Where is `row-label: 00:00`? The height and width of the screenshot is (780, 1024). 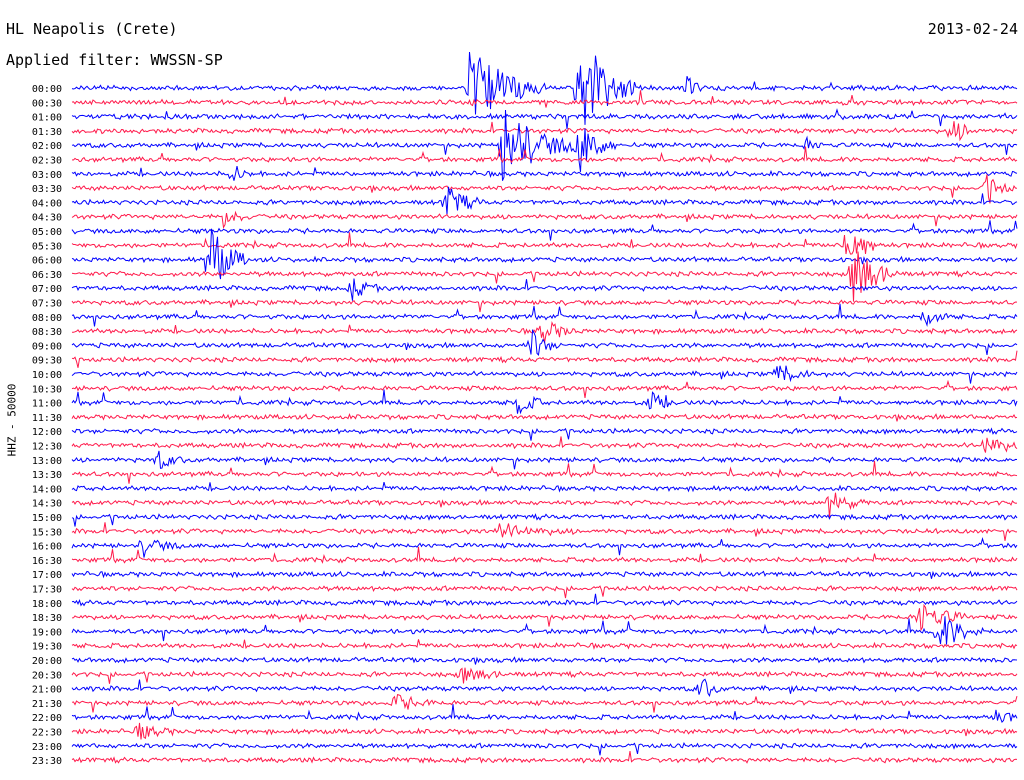 row-label: 00:00 is located at coordinates (47, 89).